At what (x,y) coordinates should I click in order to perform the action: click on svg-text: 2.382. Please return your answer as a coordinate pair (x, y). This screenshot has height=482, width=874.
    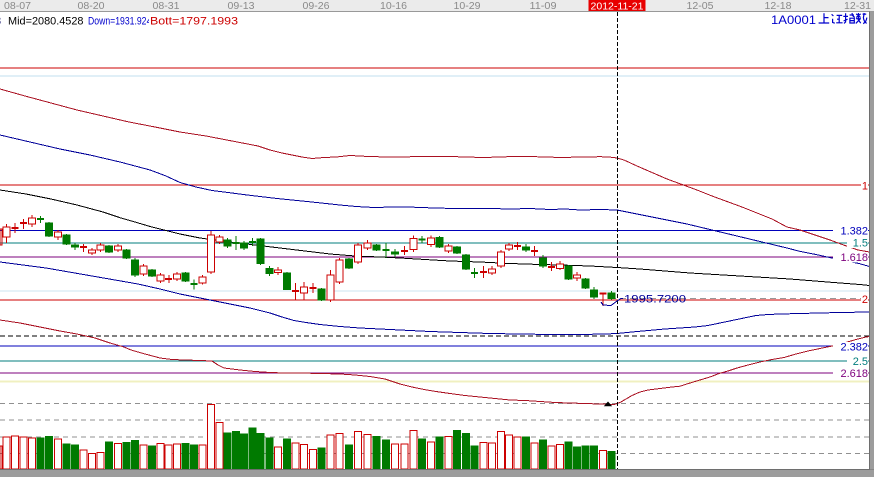
    Looking at the image, I should click on (854, 348).